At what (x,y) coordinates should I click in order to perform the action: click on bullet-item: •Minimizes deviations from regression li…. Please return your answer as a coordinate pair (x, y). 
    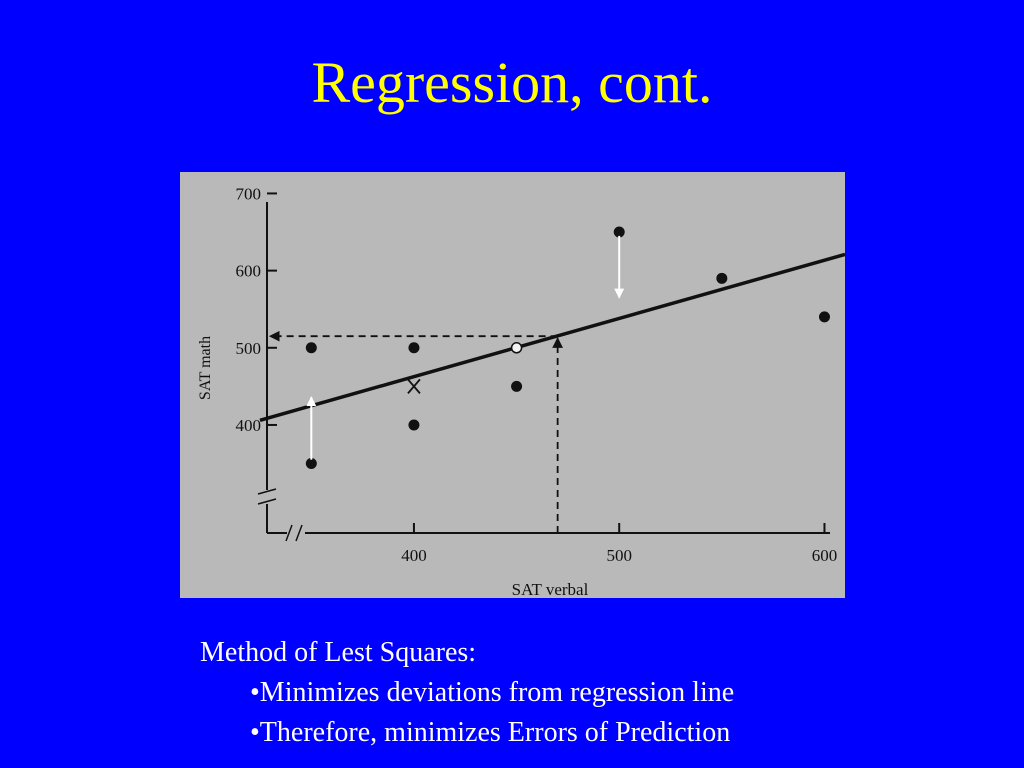
    Looking at the image, I should click on (492, 692).